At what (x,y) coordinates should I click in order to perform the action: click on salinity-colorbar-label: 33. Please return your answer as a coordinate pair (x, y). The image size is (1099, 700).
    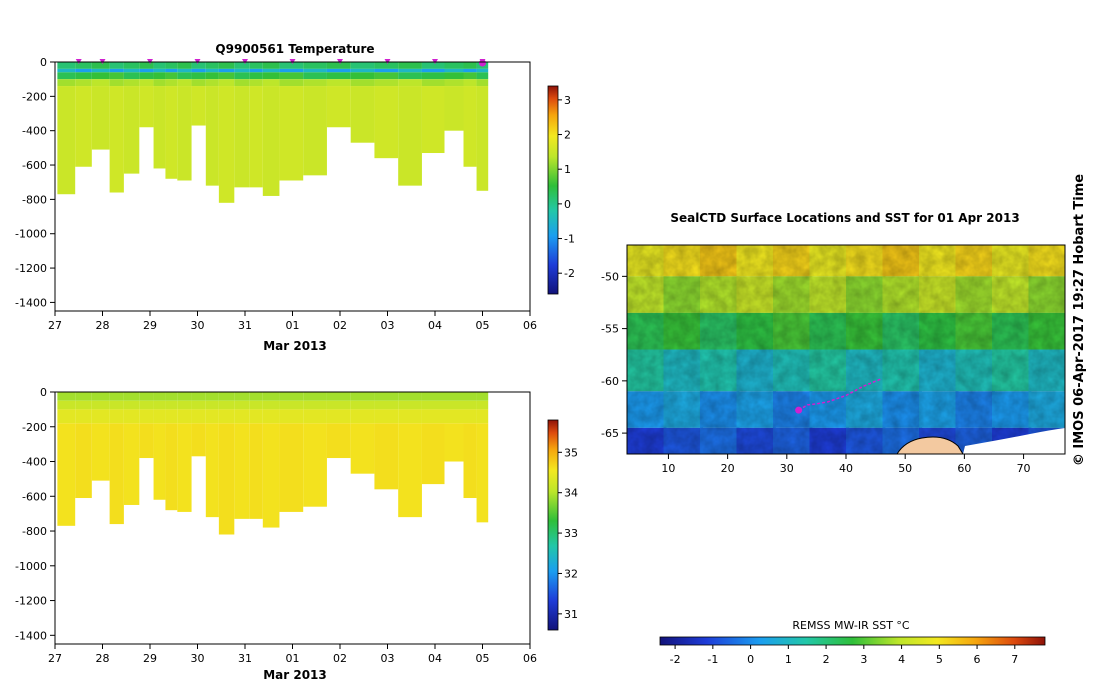
    Looking at the image, I should click on (571, 533).